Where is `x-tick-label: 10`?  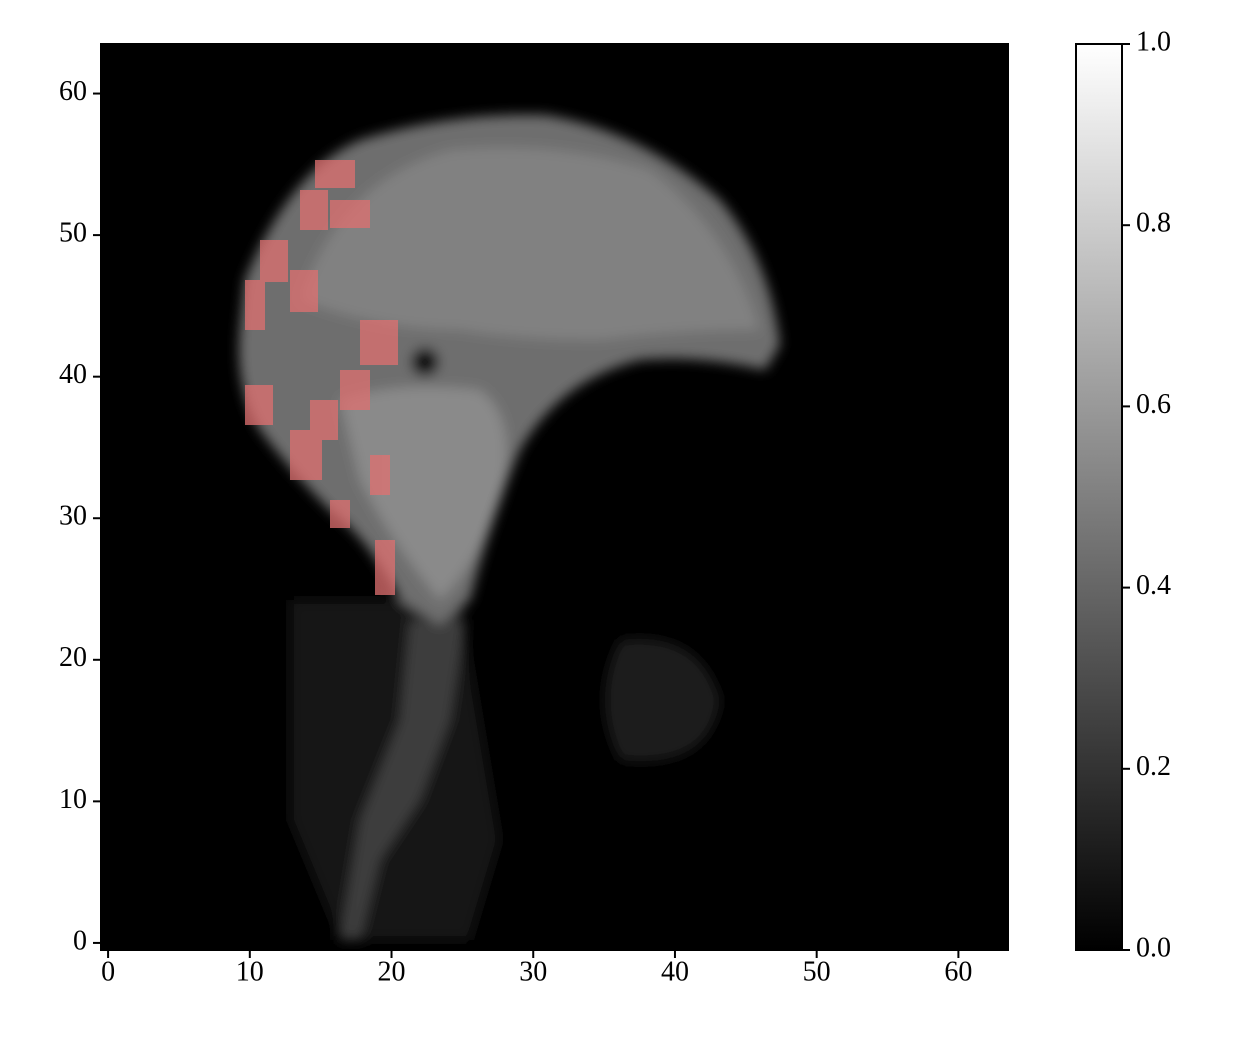
x-tick-label: 10 is located at coordinates (250, 971).